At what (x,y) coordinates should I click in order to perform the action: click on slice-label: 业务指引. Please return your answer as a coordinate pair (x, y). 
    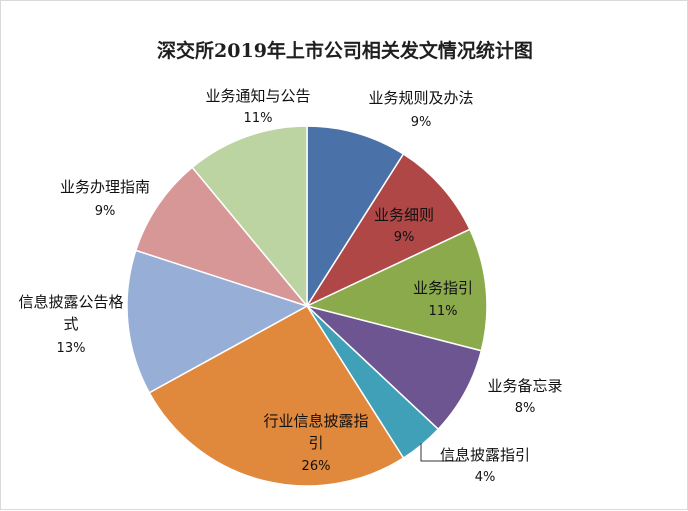
    Looking at the image, I should click on (443, 288).